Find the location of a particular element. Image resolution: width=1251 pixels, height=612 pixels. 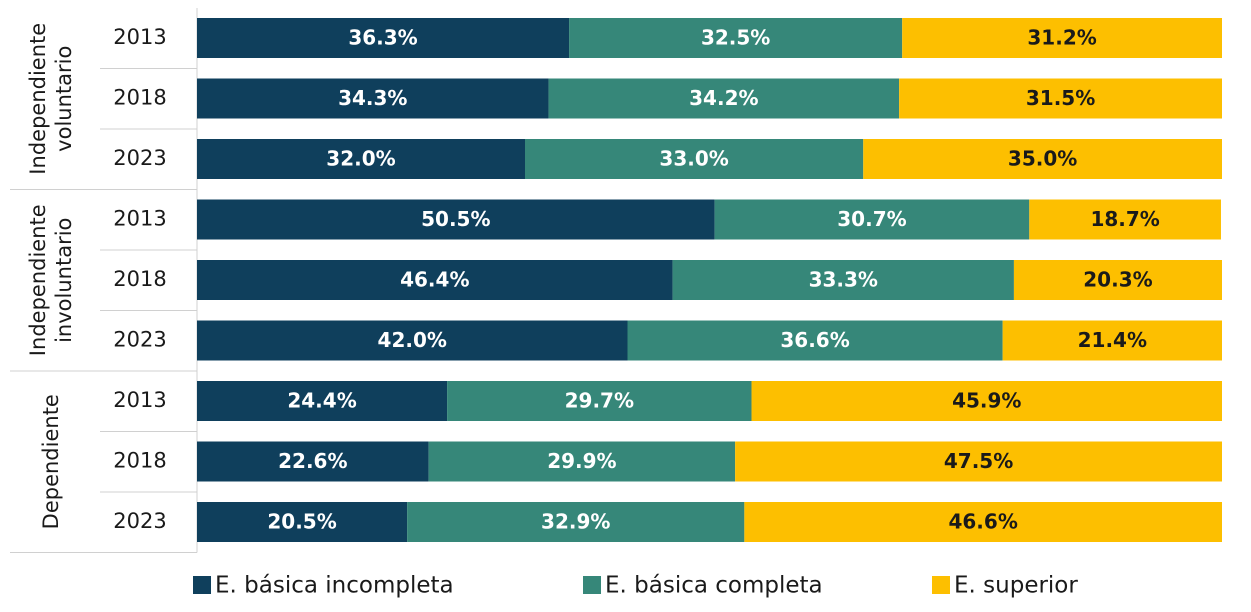

value-label: 46.4% is located at coordinates (434, 280).